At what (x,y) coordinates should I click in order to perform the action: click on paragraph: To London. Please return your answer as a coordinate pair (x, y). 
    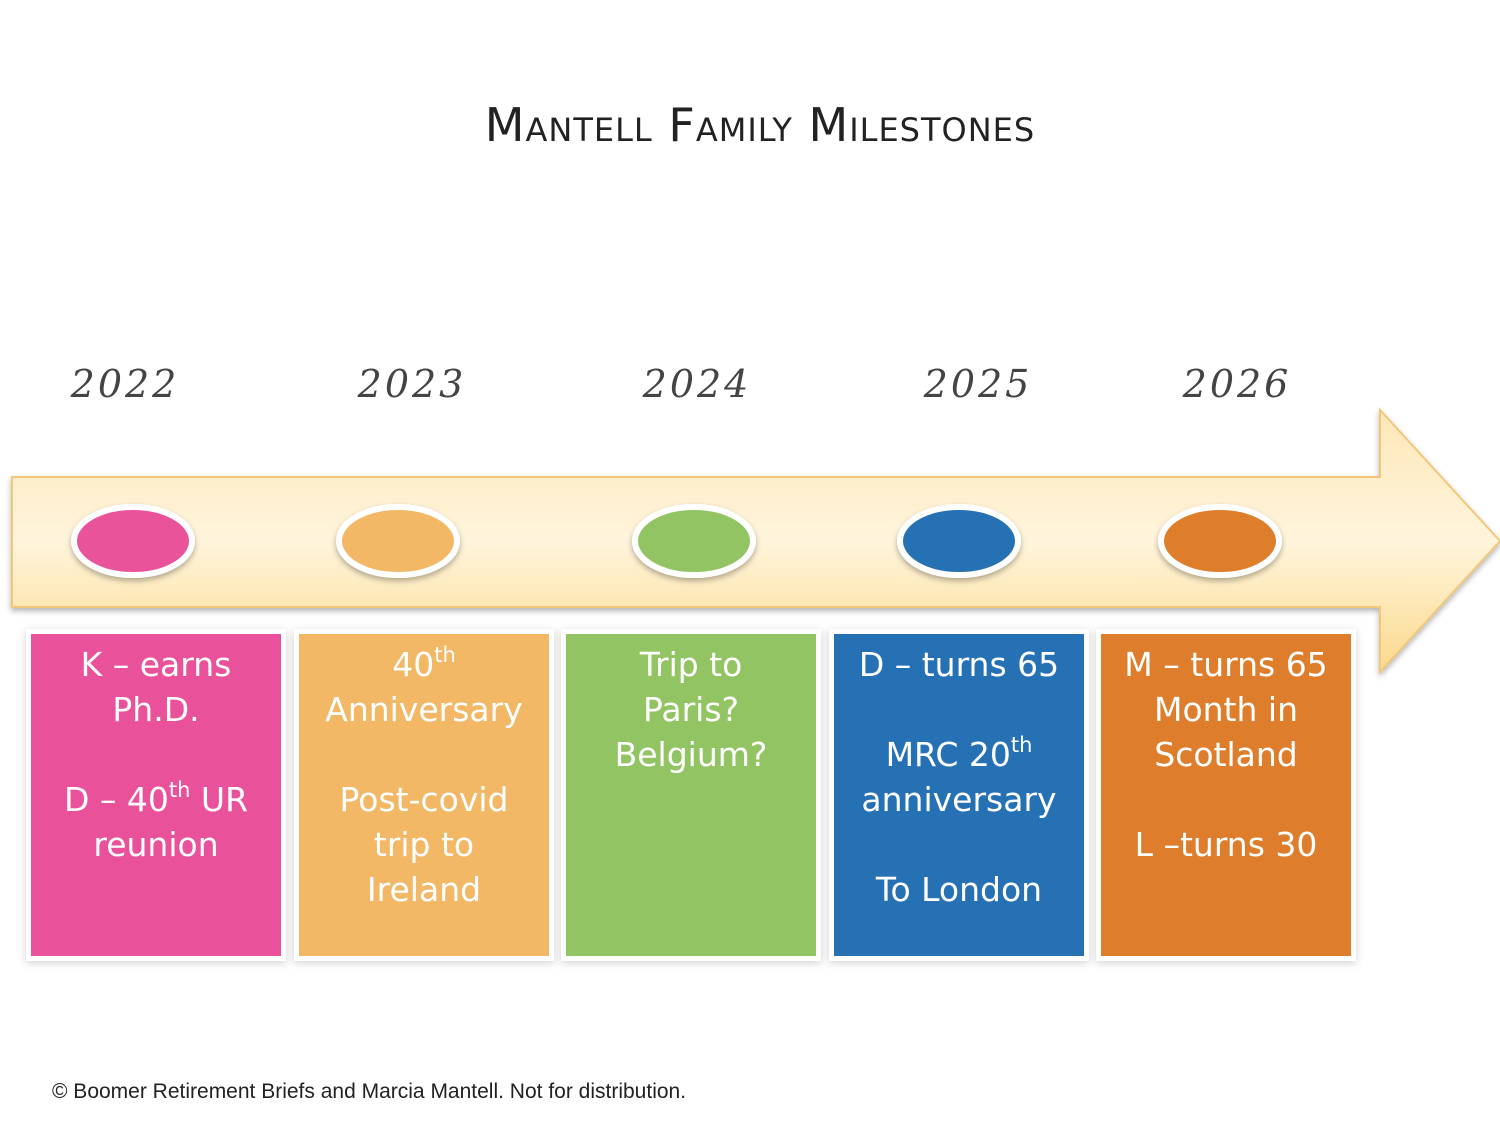
    Looking at the image, I should click on (959, 889).